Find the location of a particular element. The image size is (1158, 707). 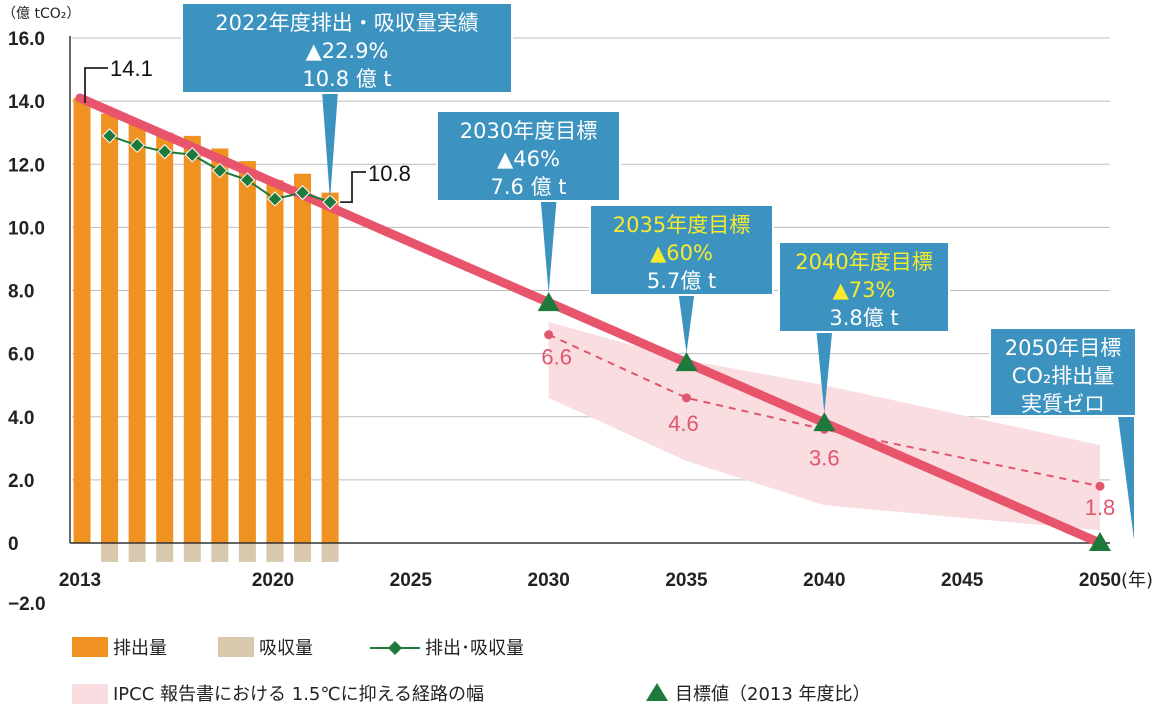

x-tick-label: 2045 is located at coordinates (962, 580).